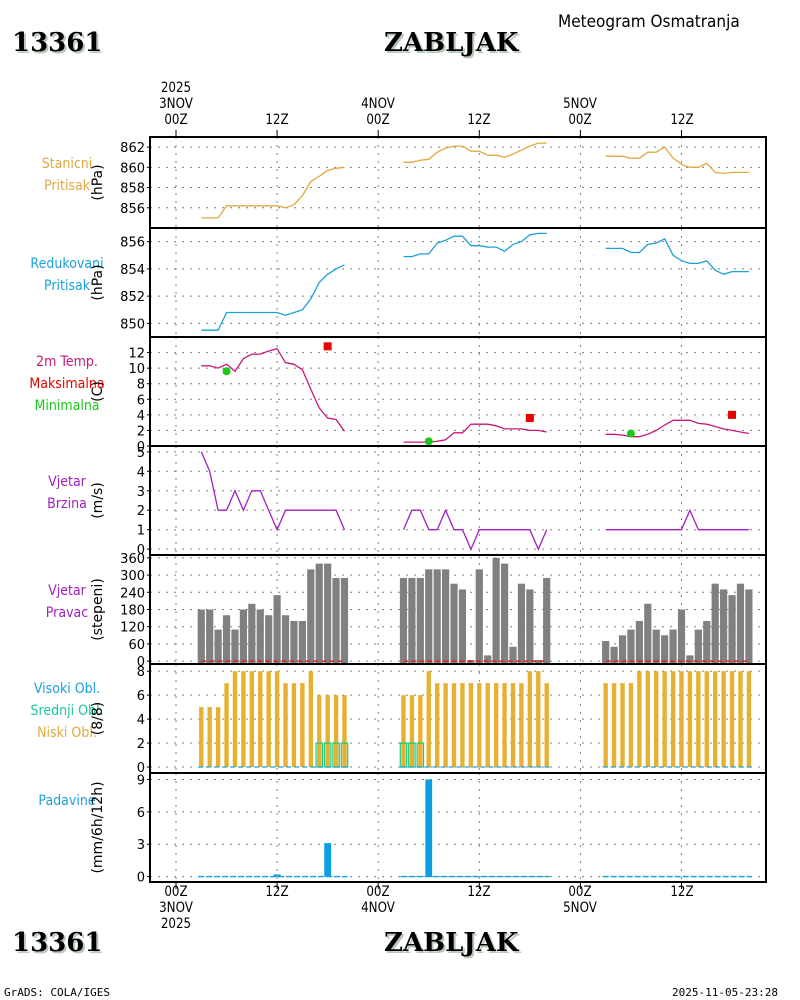 This screenshot has height=1000, width=800. Describe the element at coordinates (98, 282) in the screenshot. I see `reduced-pressure-ylabel: (hPa)` at that location.